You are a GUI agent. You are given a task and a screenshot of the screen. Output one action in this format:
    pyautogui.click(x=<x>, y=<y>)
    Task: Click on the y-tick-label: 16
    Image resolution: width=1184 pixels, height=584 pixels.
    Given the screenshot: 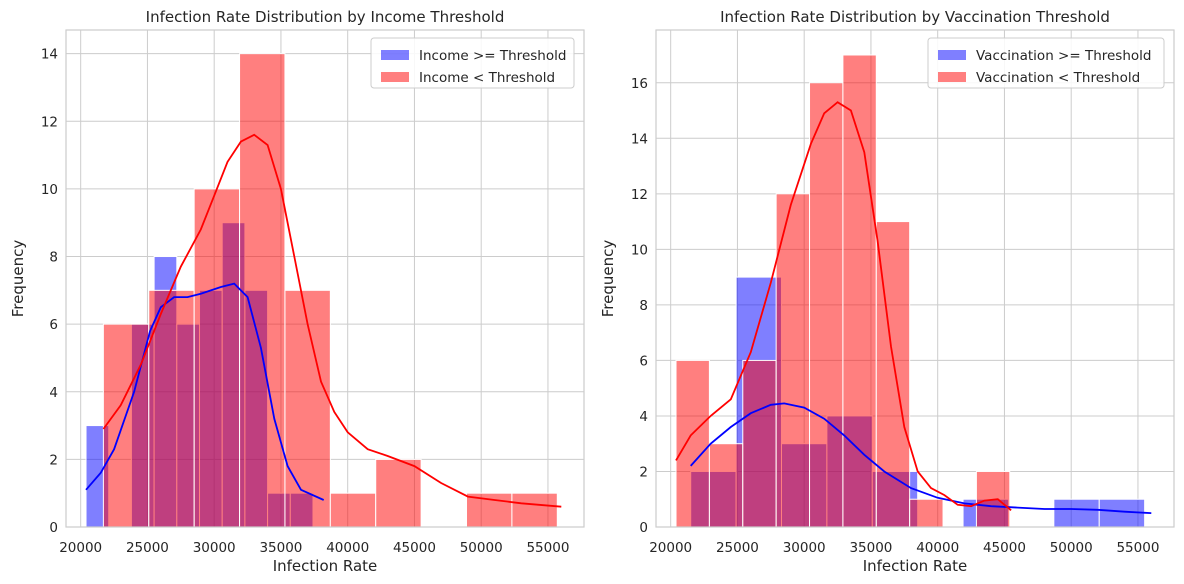 What is the action you would take?
    pyautogui.click(x=639, y=84)
    